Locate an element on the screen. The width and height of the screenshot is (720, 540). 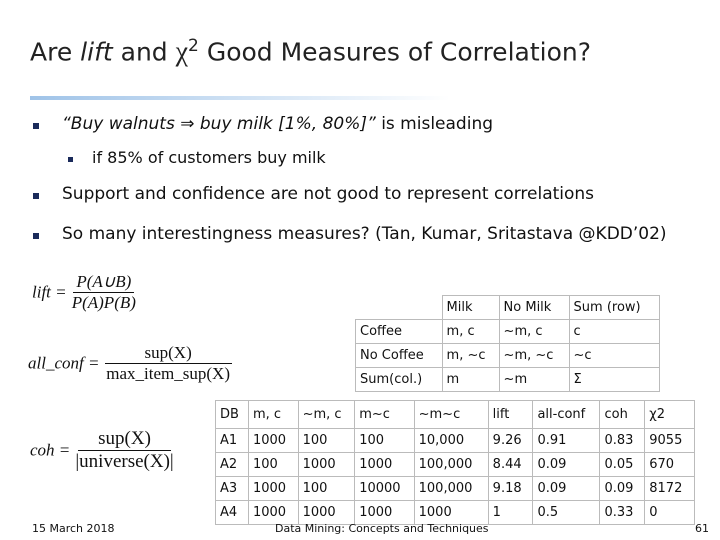
fraction: sup(X) max_item_sup(X) is located at coordinates (168, 363).